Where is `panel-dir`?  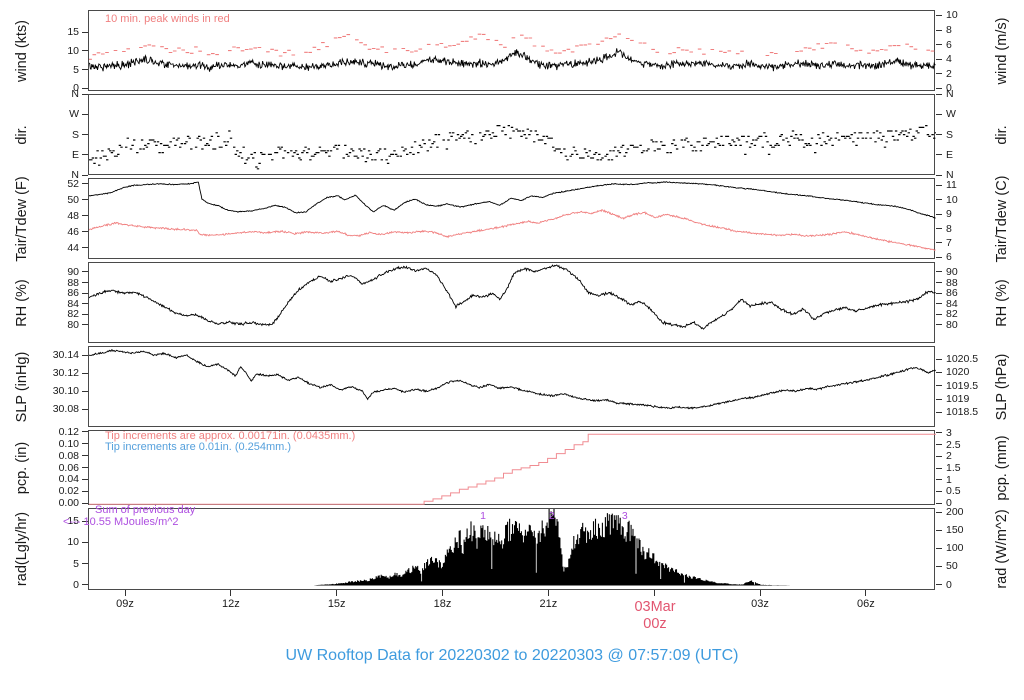
panel-dir is located at coordinates (512, 134).